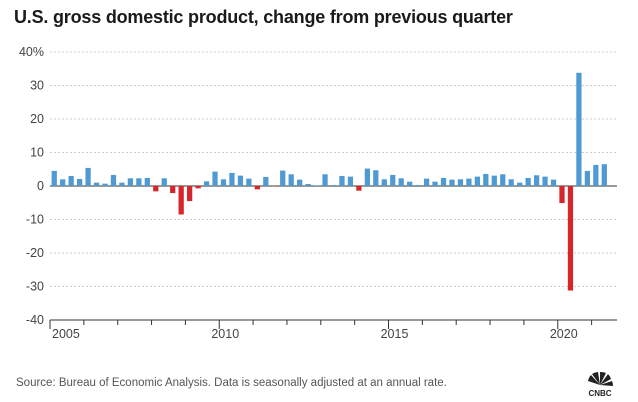  Describe the element at coordinates (604, 175) in the screenshot. I see `bar-2021-q2` at that location.